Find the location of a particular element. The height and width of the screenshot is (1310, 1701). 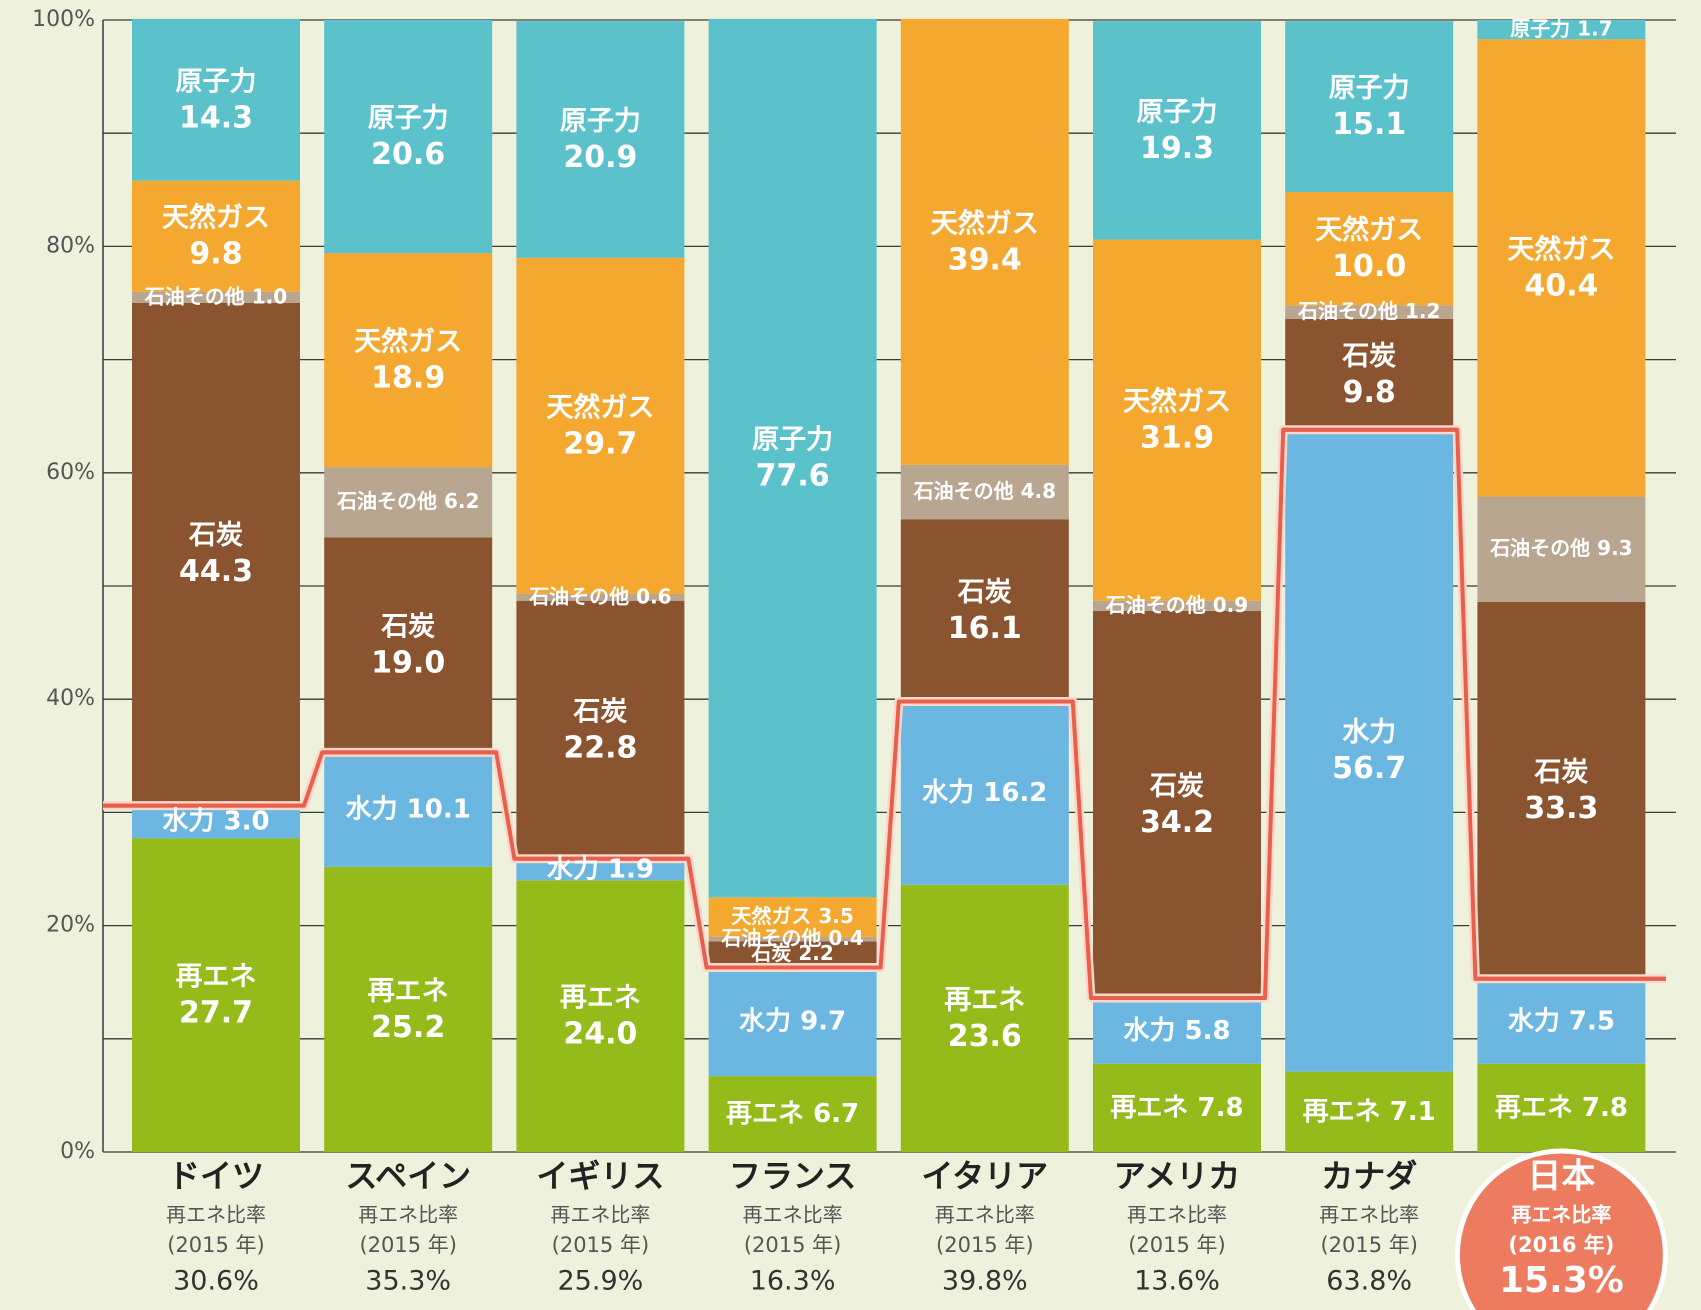

segment-label: 天然ガス 3.5 is located at coordinates (792, 916).